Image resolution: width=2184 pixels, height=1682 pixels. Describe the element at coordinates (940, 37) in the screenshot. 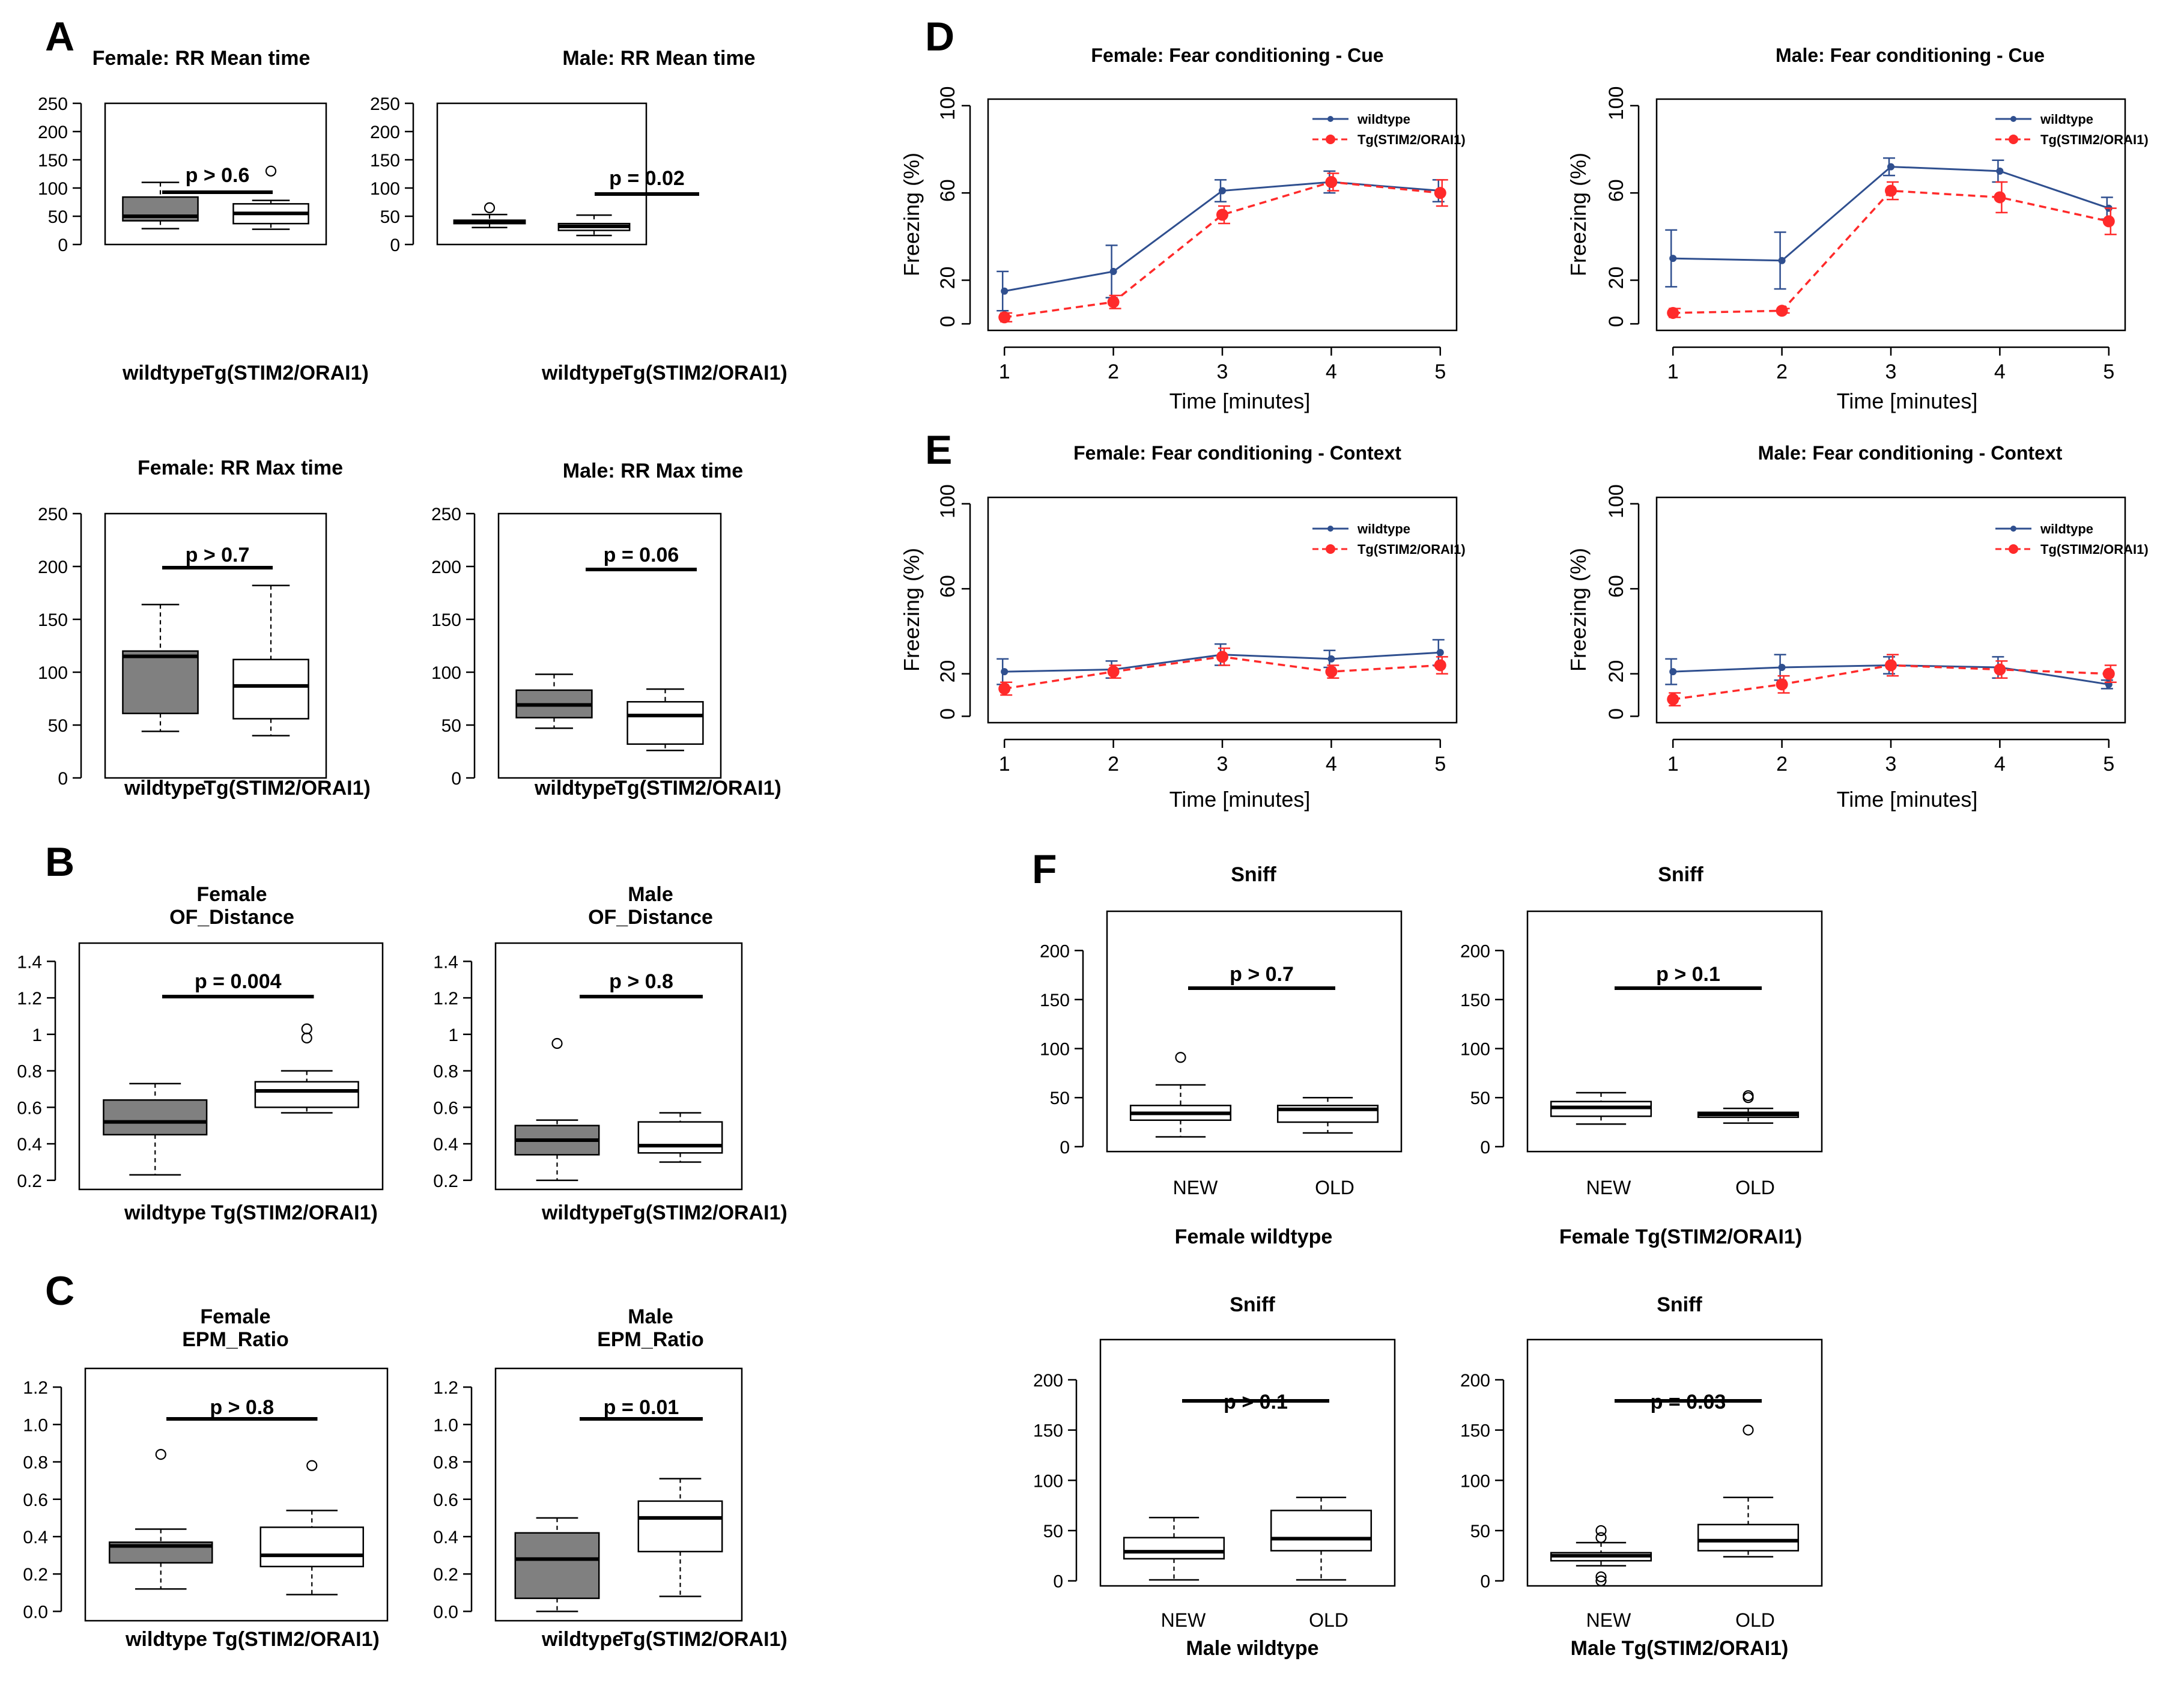

I see `panel-label-d: D` at that location.